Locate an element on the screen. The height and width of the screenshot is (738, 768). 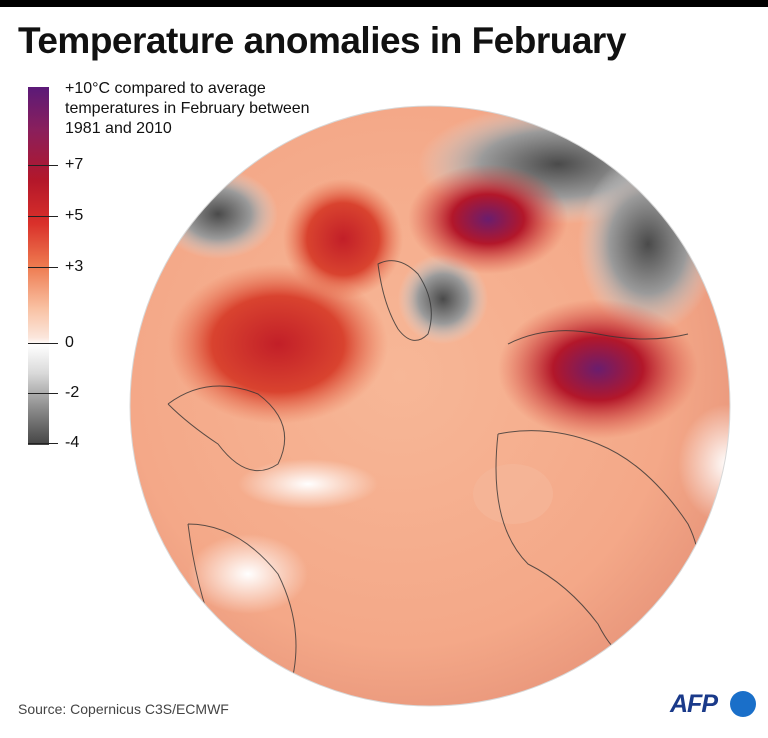
europe-outline is located at coordinates (598, 337).